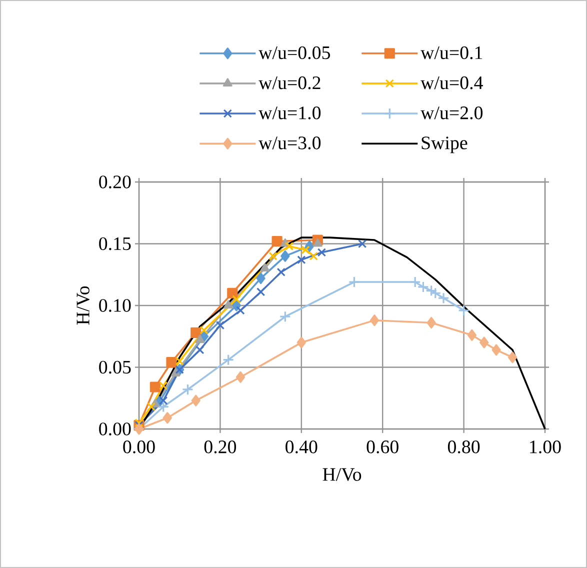 This screenshot has height=568, width=587. What do you see at coordinates (342, 474) in the screenshot?
I see `x-axis-title: H/Vo` at bounding box center [342, 474].